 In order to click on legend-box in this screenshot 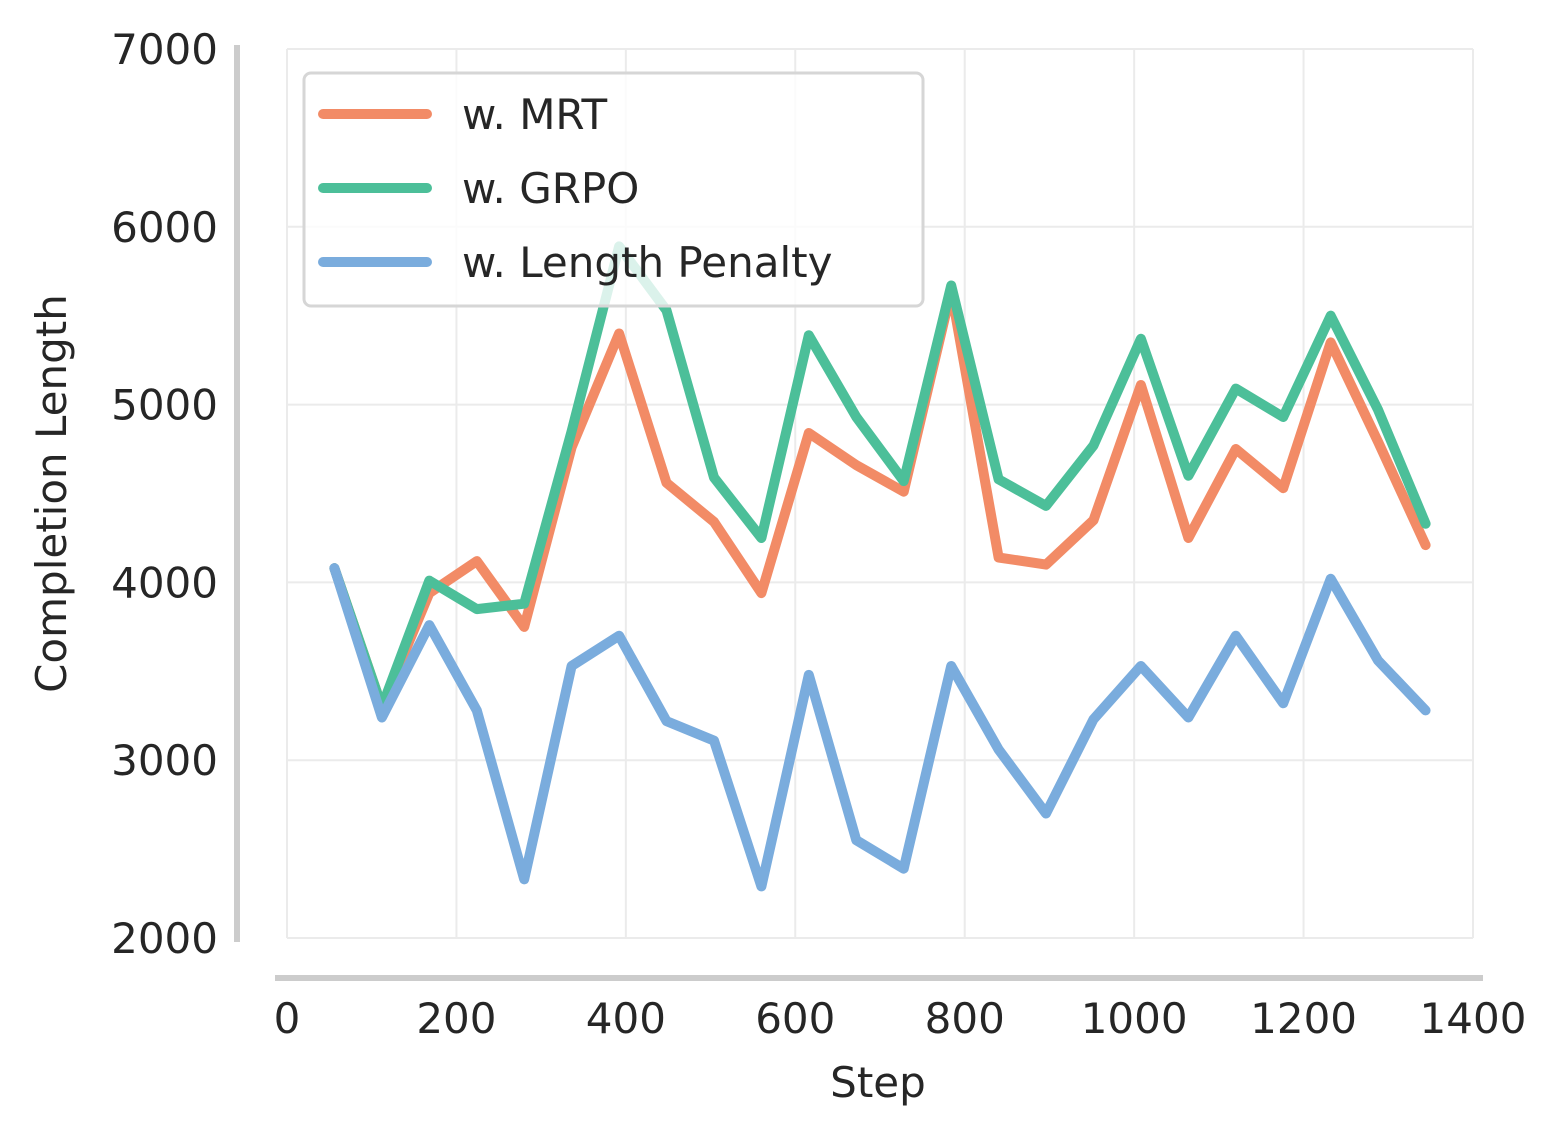, I will do `click(613, 189)`.